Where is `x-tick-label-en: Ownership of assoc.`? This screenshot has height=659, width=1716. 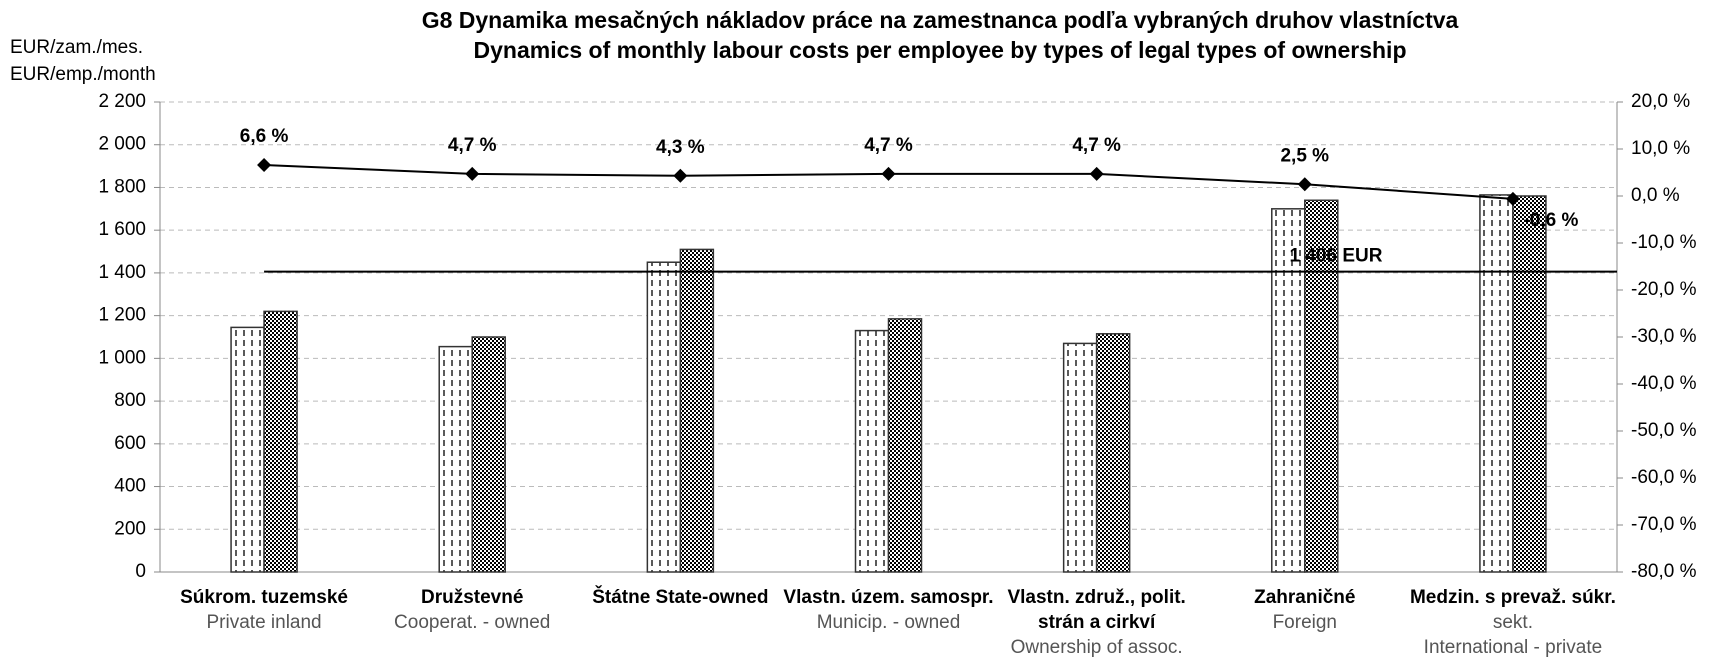
x-tick-label-en: Ownership of assoc. is located at coordinates (1097, 647).